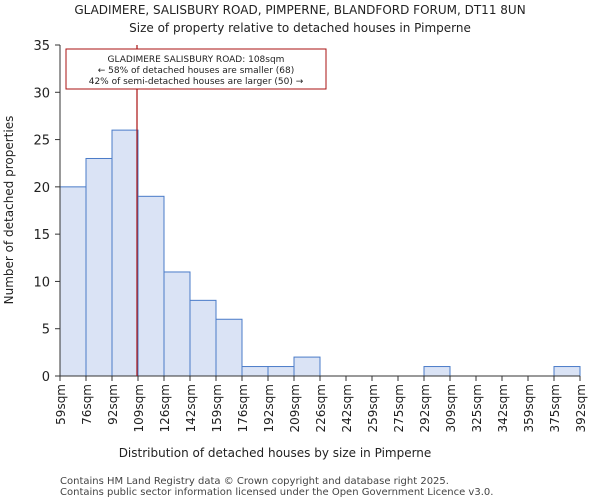 The image size is (600, 500). What do you see at coordinates (425, 408) in the screenshot?
I see `x-tick-label: 292sqm` at bounding box center [425, 408].